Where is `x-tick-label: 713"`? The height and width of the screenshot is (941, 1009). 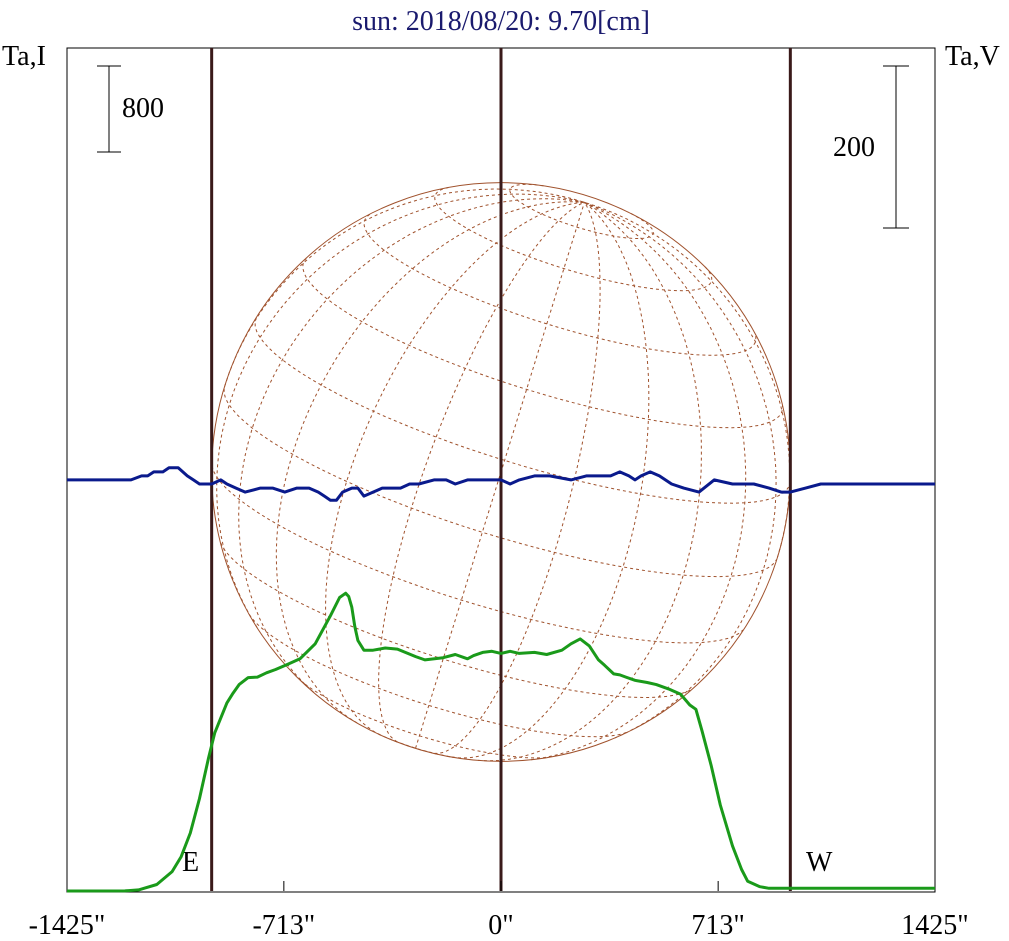
x-tick-label: 713" is located at coordinates (717, 925).